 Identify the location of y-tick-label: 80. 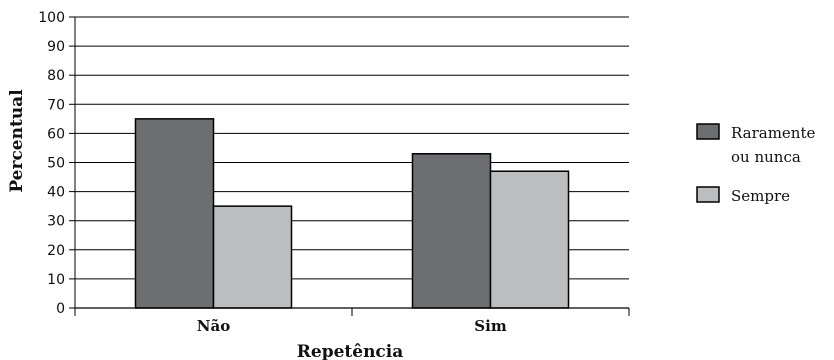
(56, 76).